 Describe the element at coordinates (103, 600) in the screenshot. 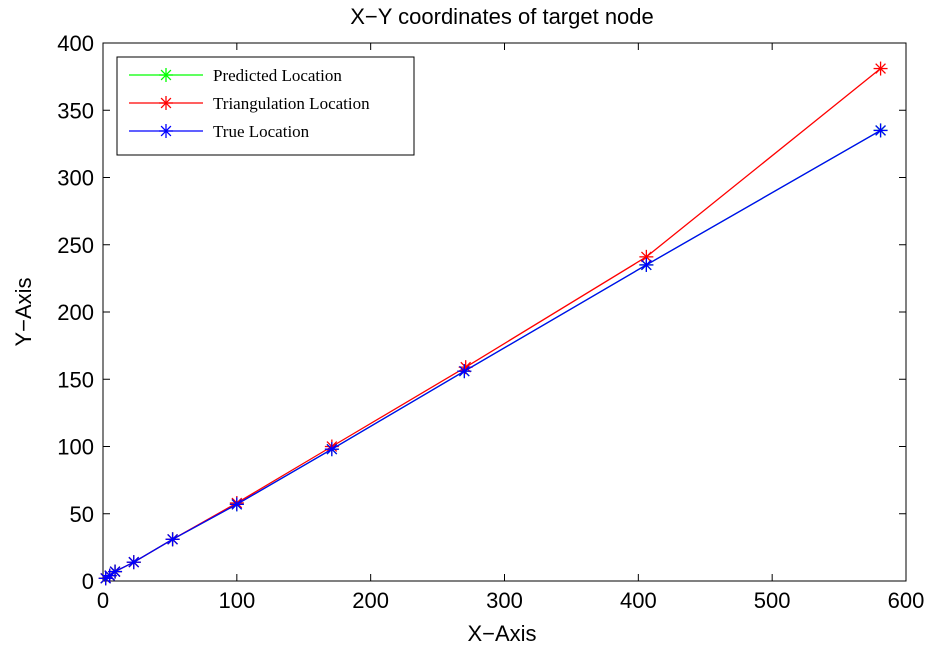

I see `x-tick-label: 0` at that location.